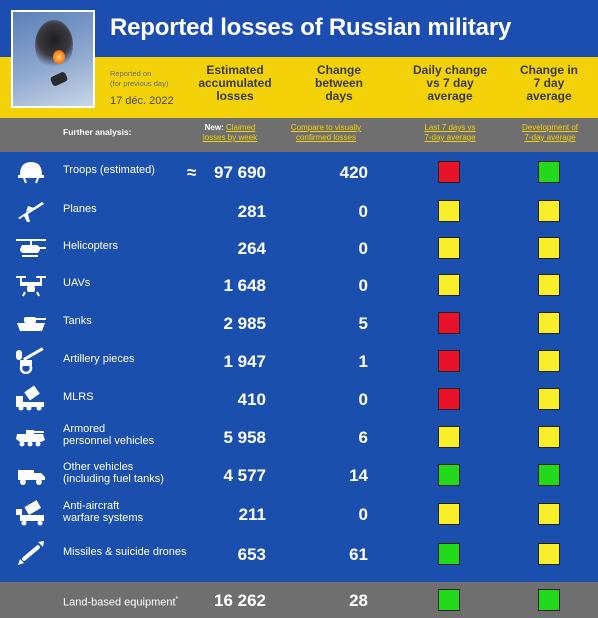 This screenshot has height=618, width=598. What do you see at coordinates (353, 172) in the screenshot?
I see `row-change: 420` at bounding box center [353, 172].